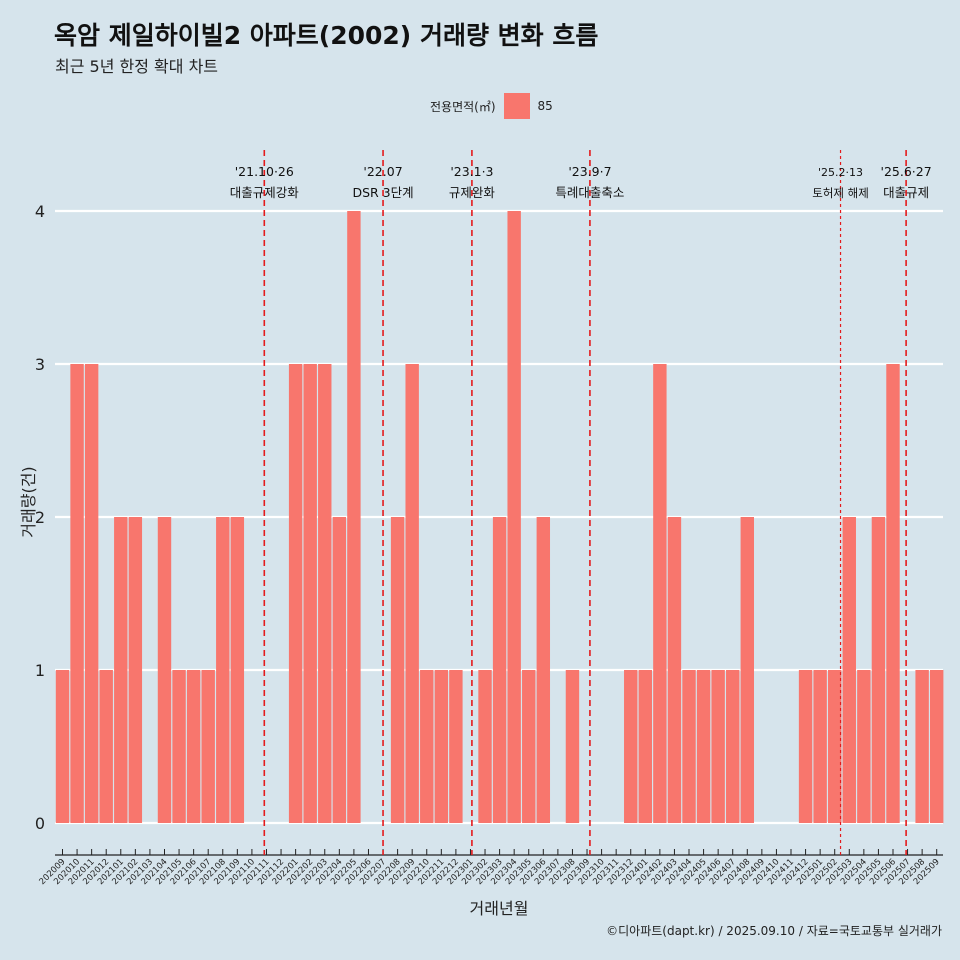  I want to click on event-label: 토허제 해제, so click(840, 193).